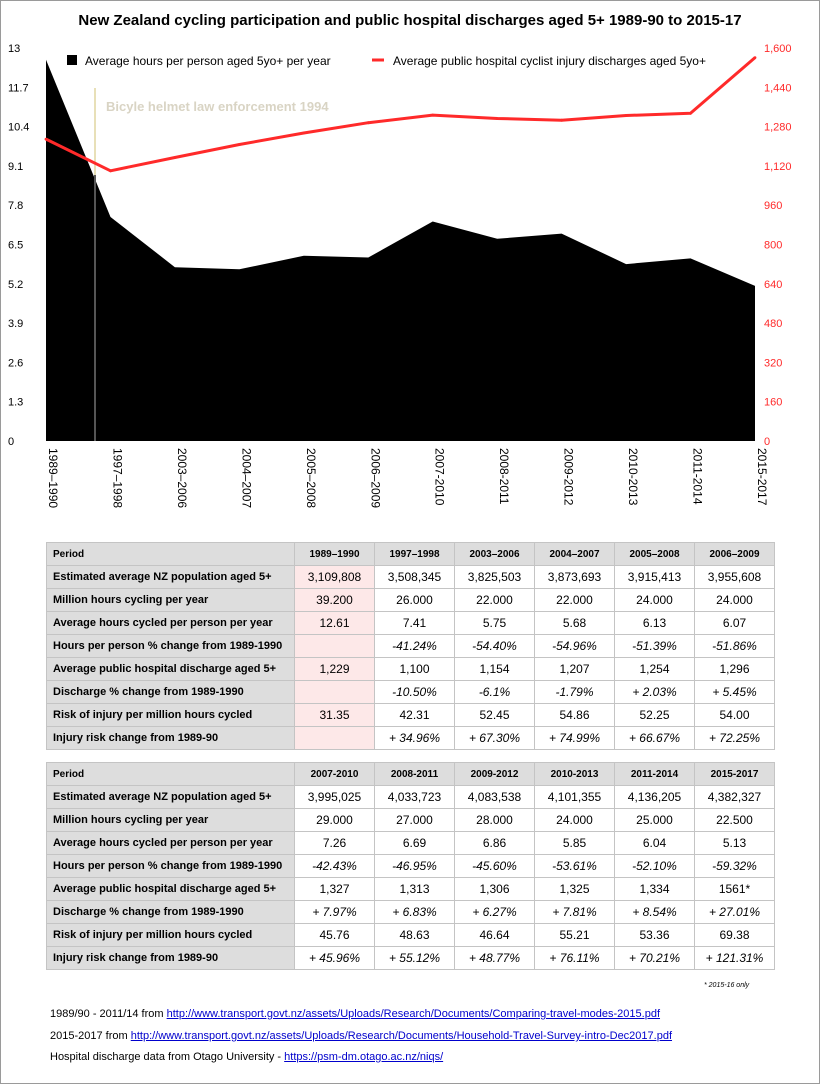  What do you see at coordinates (494, 738) in the screenshot?
I see `table-cell: + 67.30%` at bounding box center [494, 738].